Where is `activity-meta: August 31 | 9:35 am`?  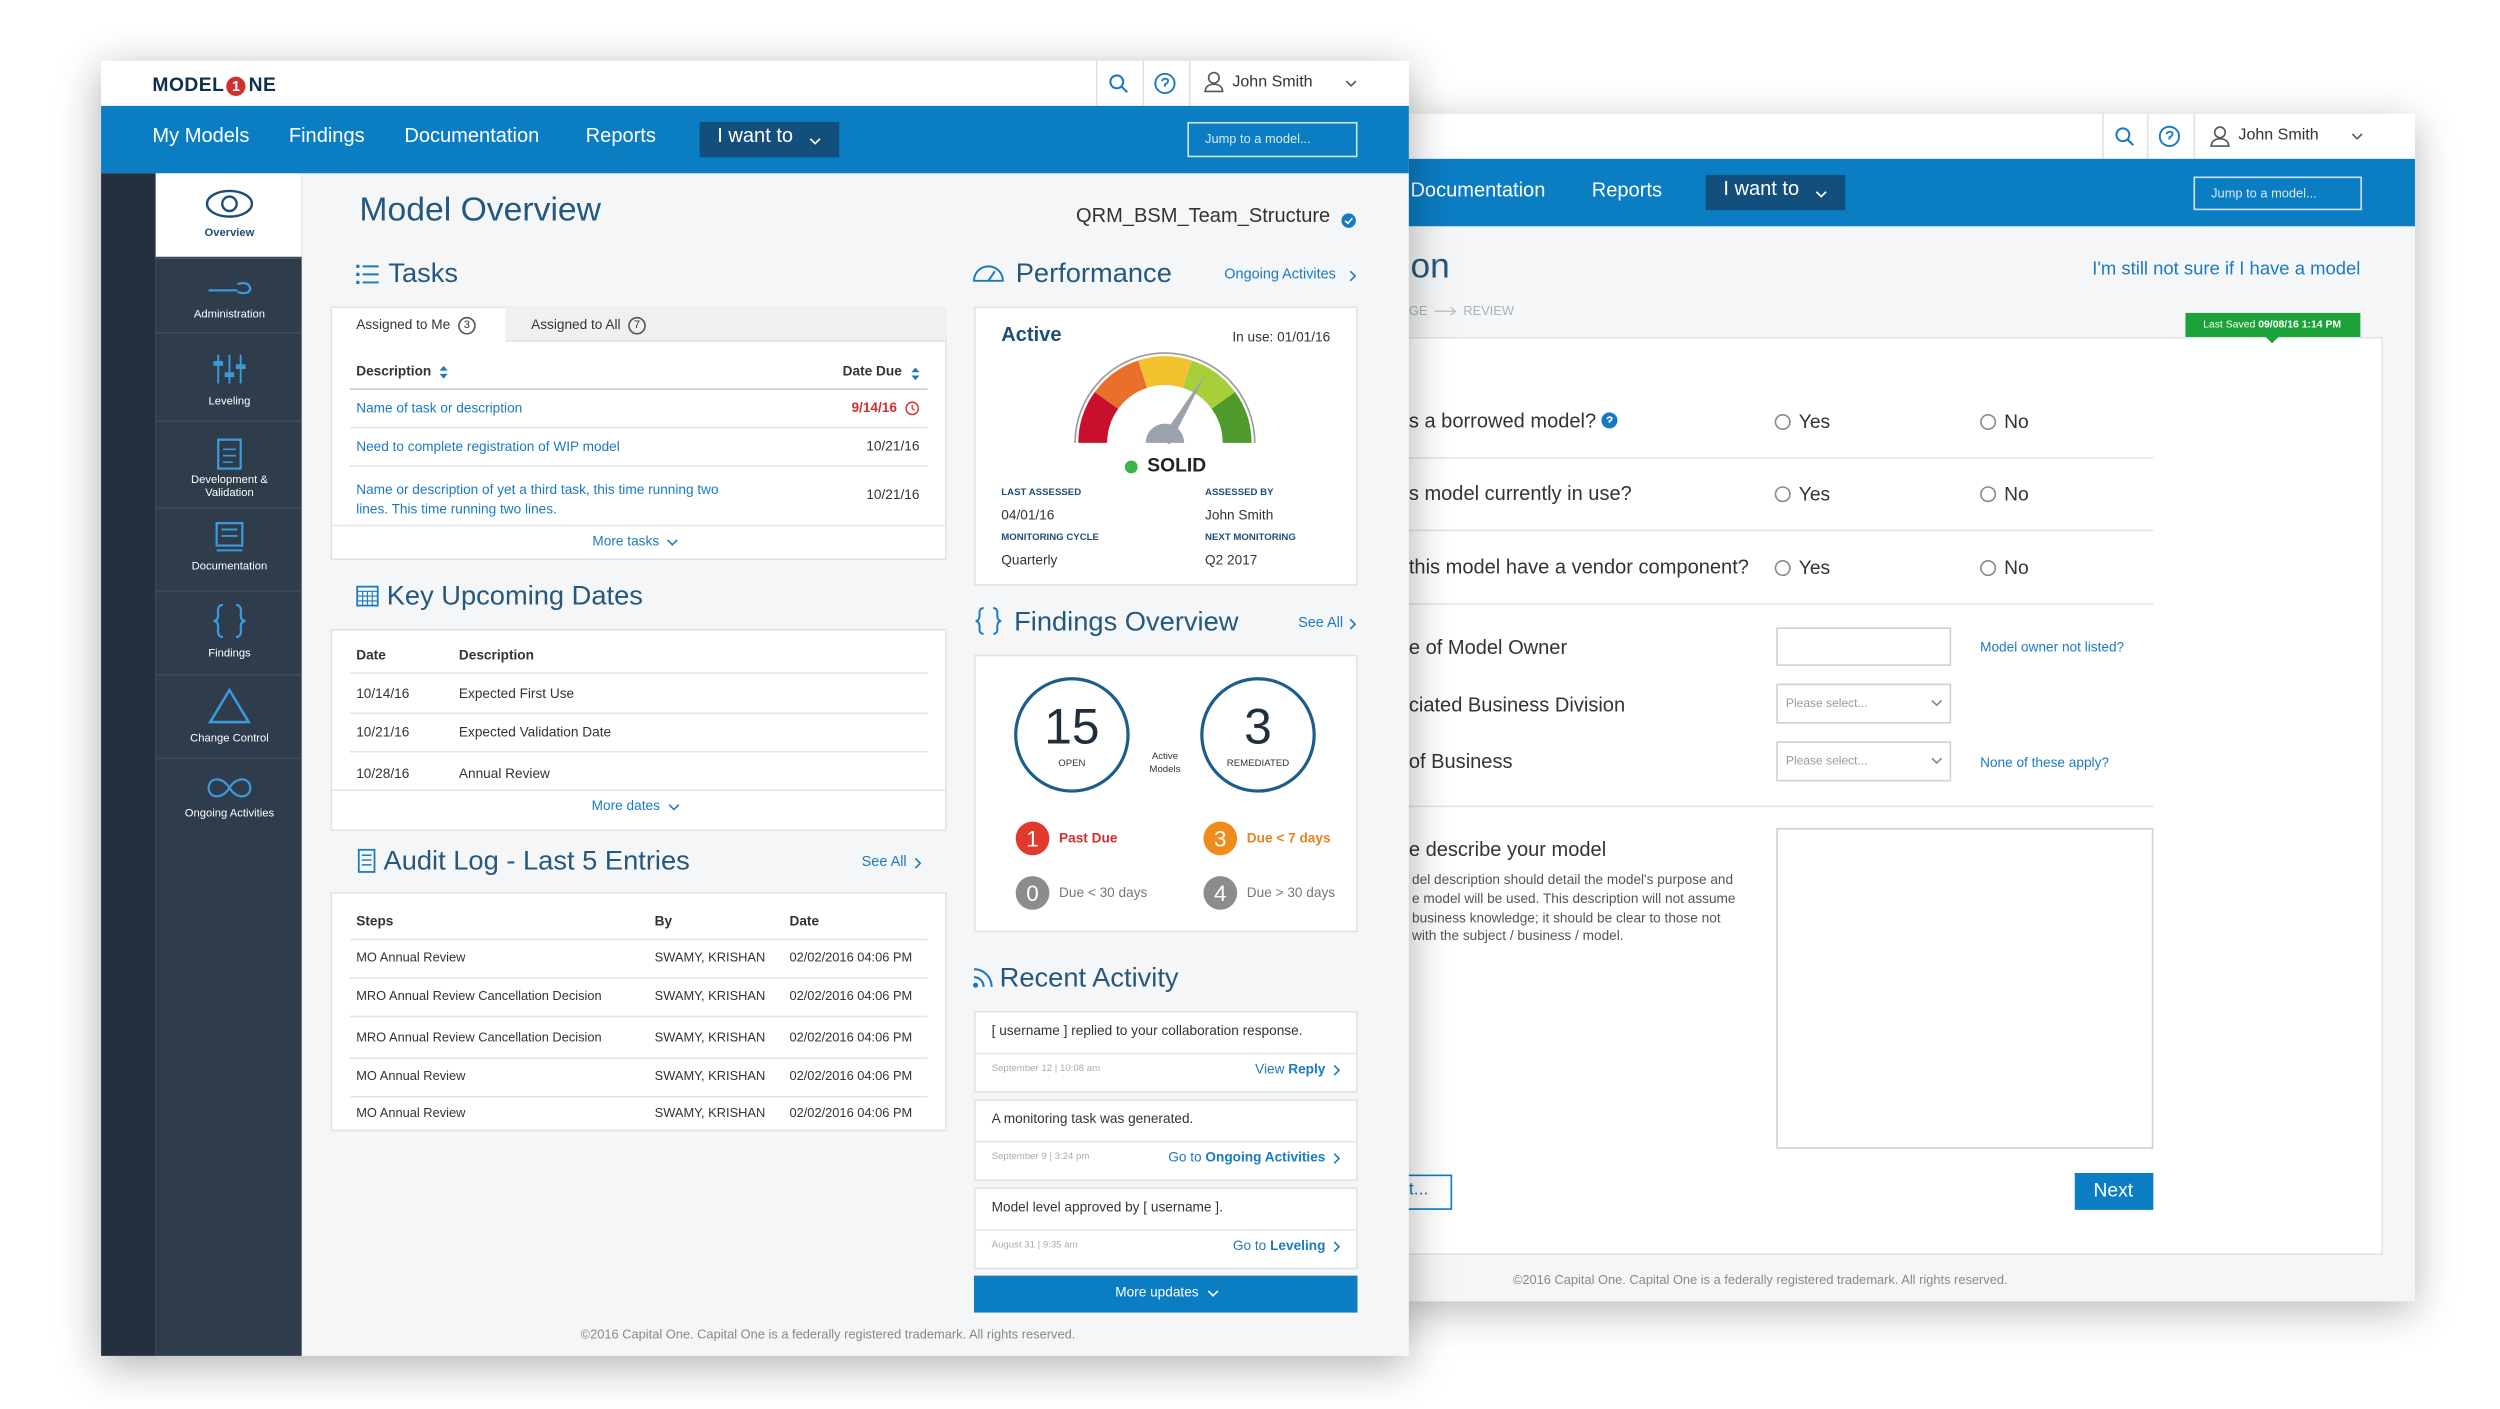
activity-meta: August 31 | 9:35 am is located at coordinates (1034, 1246).